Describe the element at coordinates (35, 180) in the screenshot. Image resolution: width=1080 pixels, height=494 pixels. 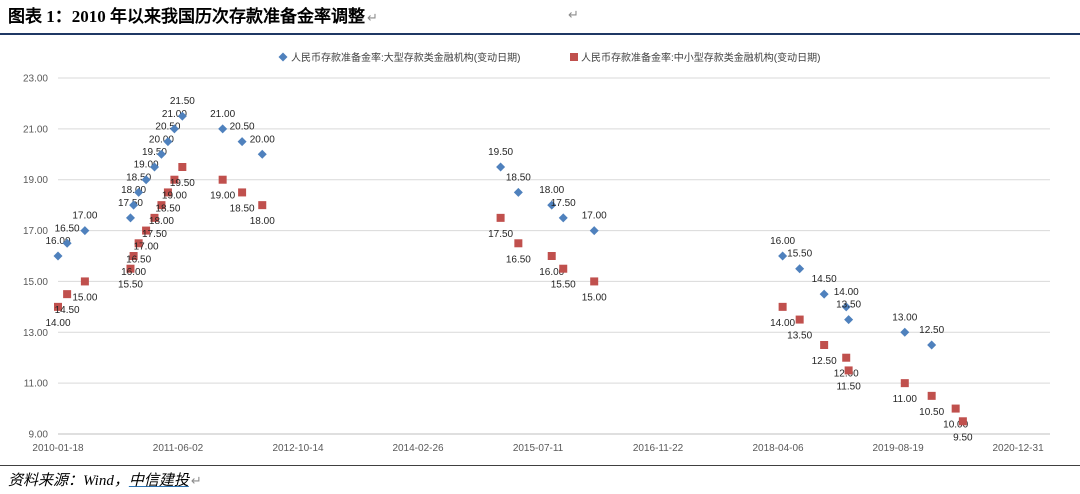
I see `y-tick-label: 19.00` at that location.